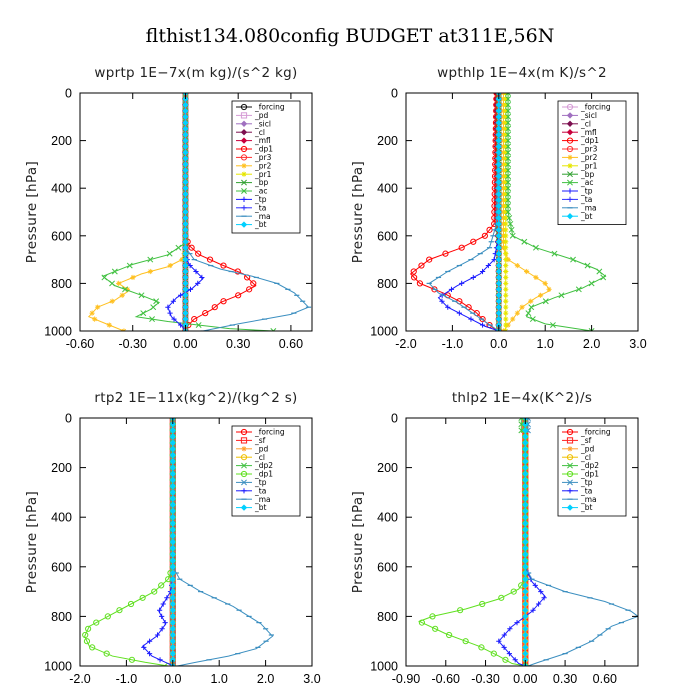 Image resolution: width=700 pixels, height=700 pixels. Describe the element at coordinates (588, 207) in the screenshot. I see `legend-label: _ma` at that location.